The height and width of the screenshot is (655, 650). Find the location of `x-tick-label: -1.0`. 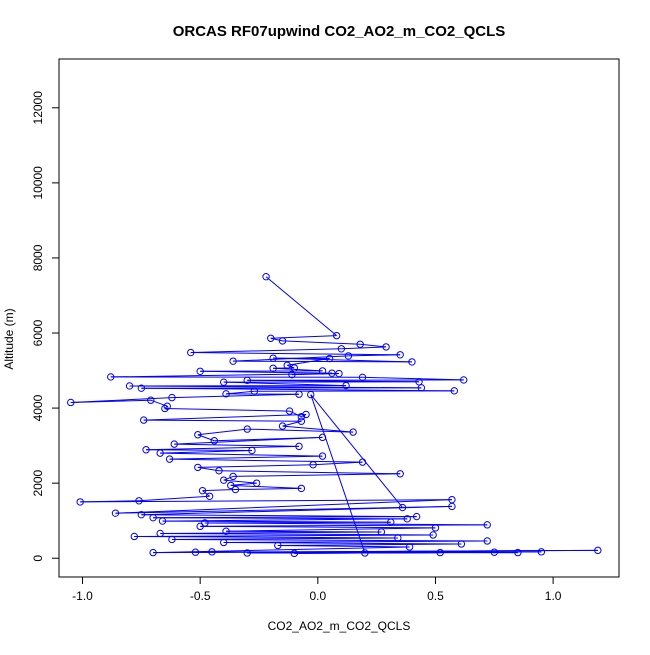

x-tick-label: -1.0 is located at coordinates (82, 596).